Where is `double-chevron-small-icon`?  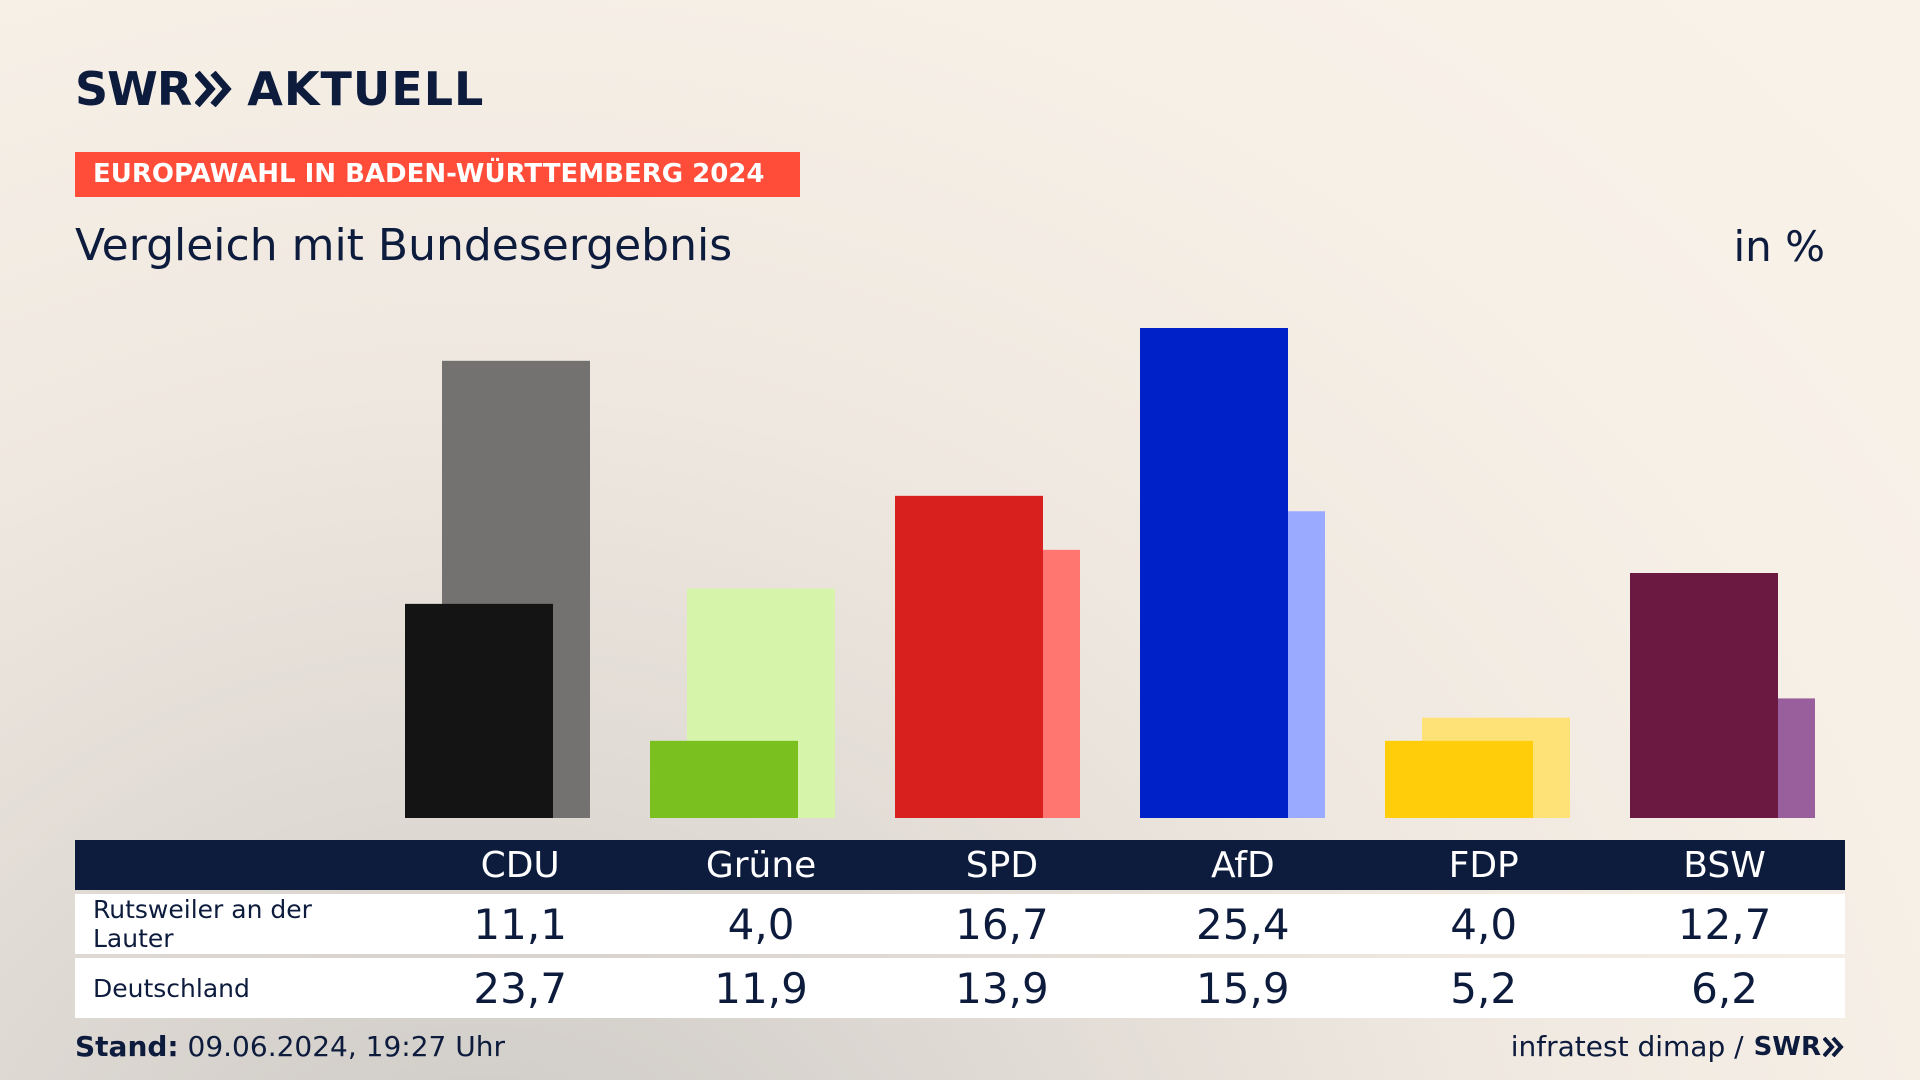 double-chevron-small-icon is located at coordinates (1833, 1046).